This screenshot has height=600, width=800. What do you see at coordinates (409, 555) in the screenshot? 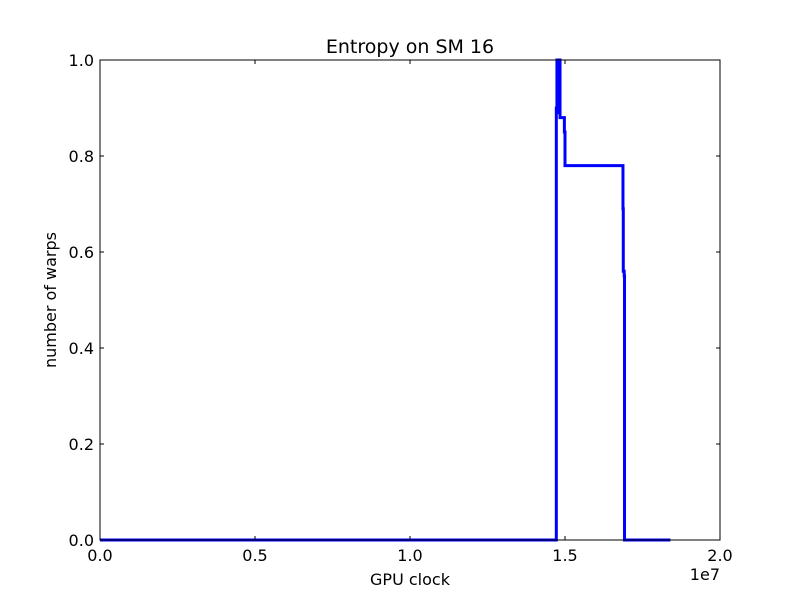
I see `x-tick-label-2: 1.0` at bounding box center [409, 555].